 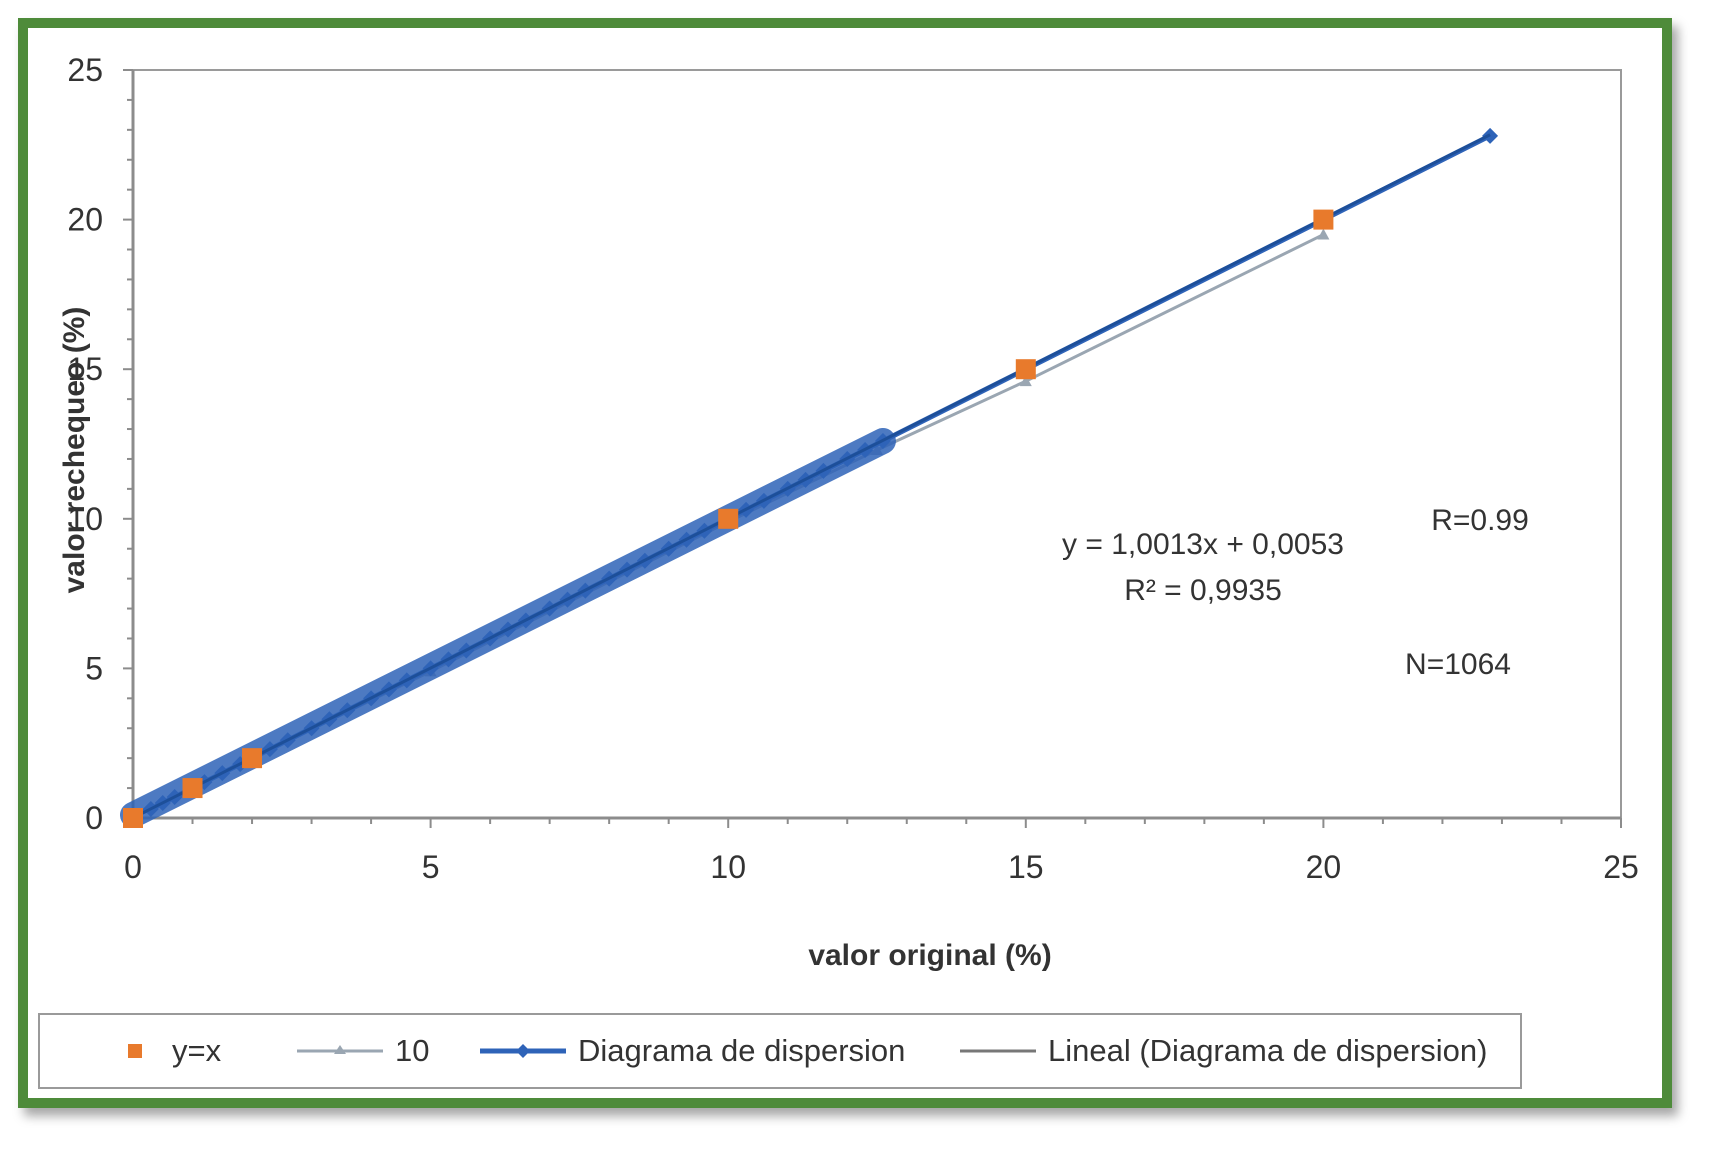 What do you see at coordinates (94, 668) in the screenshot?
I see `y-tick-label: 5` at bounding box center [94, 668].